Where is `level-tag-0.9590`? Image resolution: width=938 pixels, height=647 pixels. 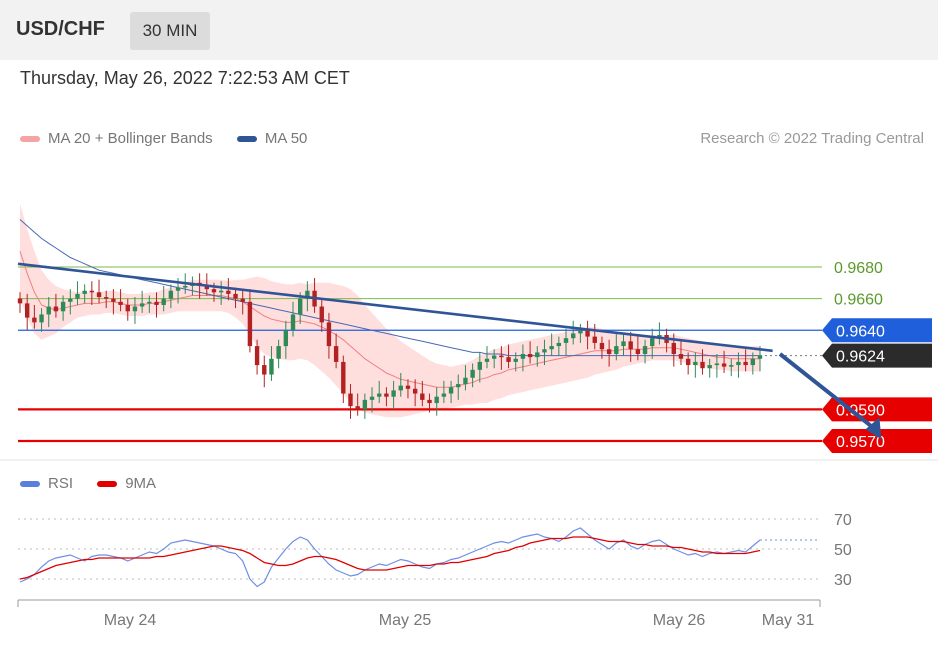 level-tag-0.9590 is located at coordinates (877, 409).